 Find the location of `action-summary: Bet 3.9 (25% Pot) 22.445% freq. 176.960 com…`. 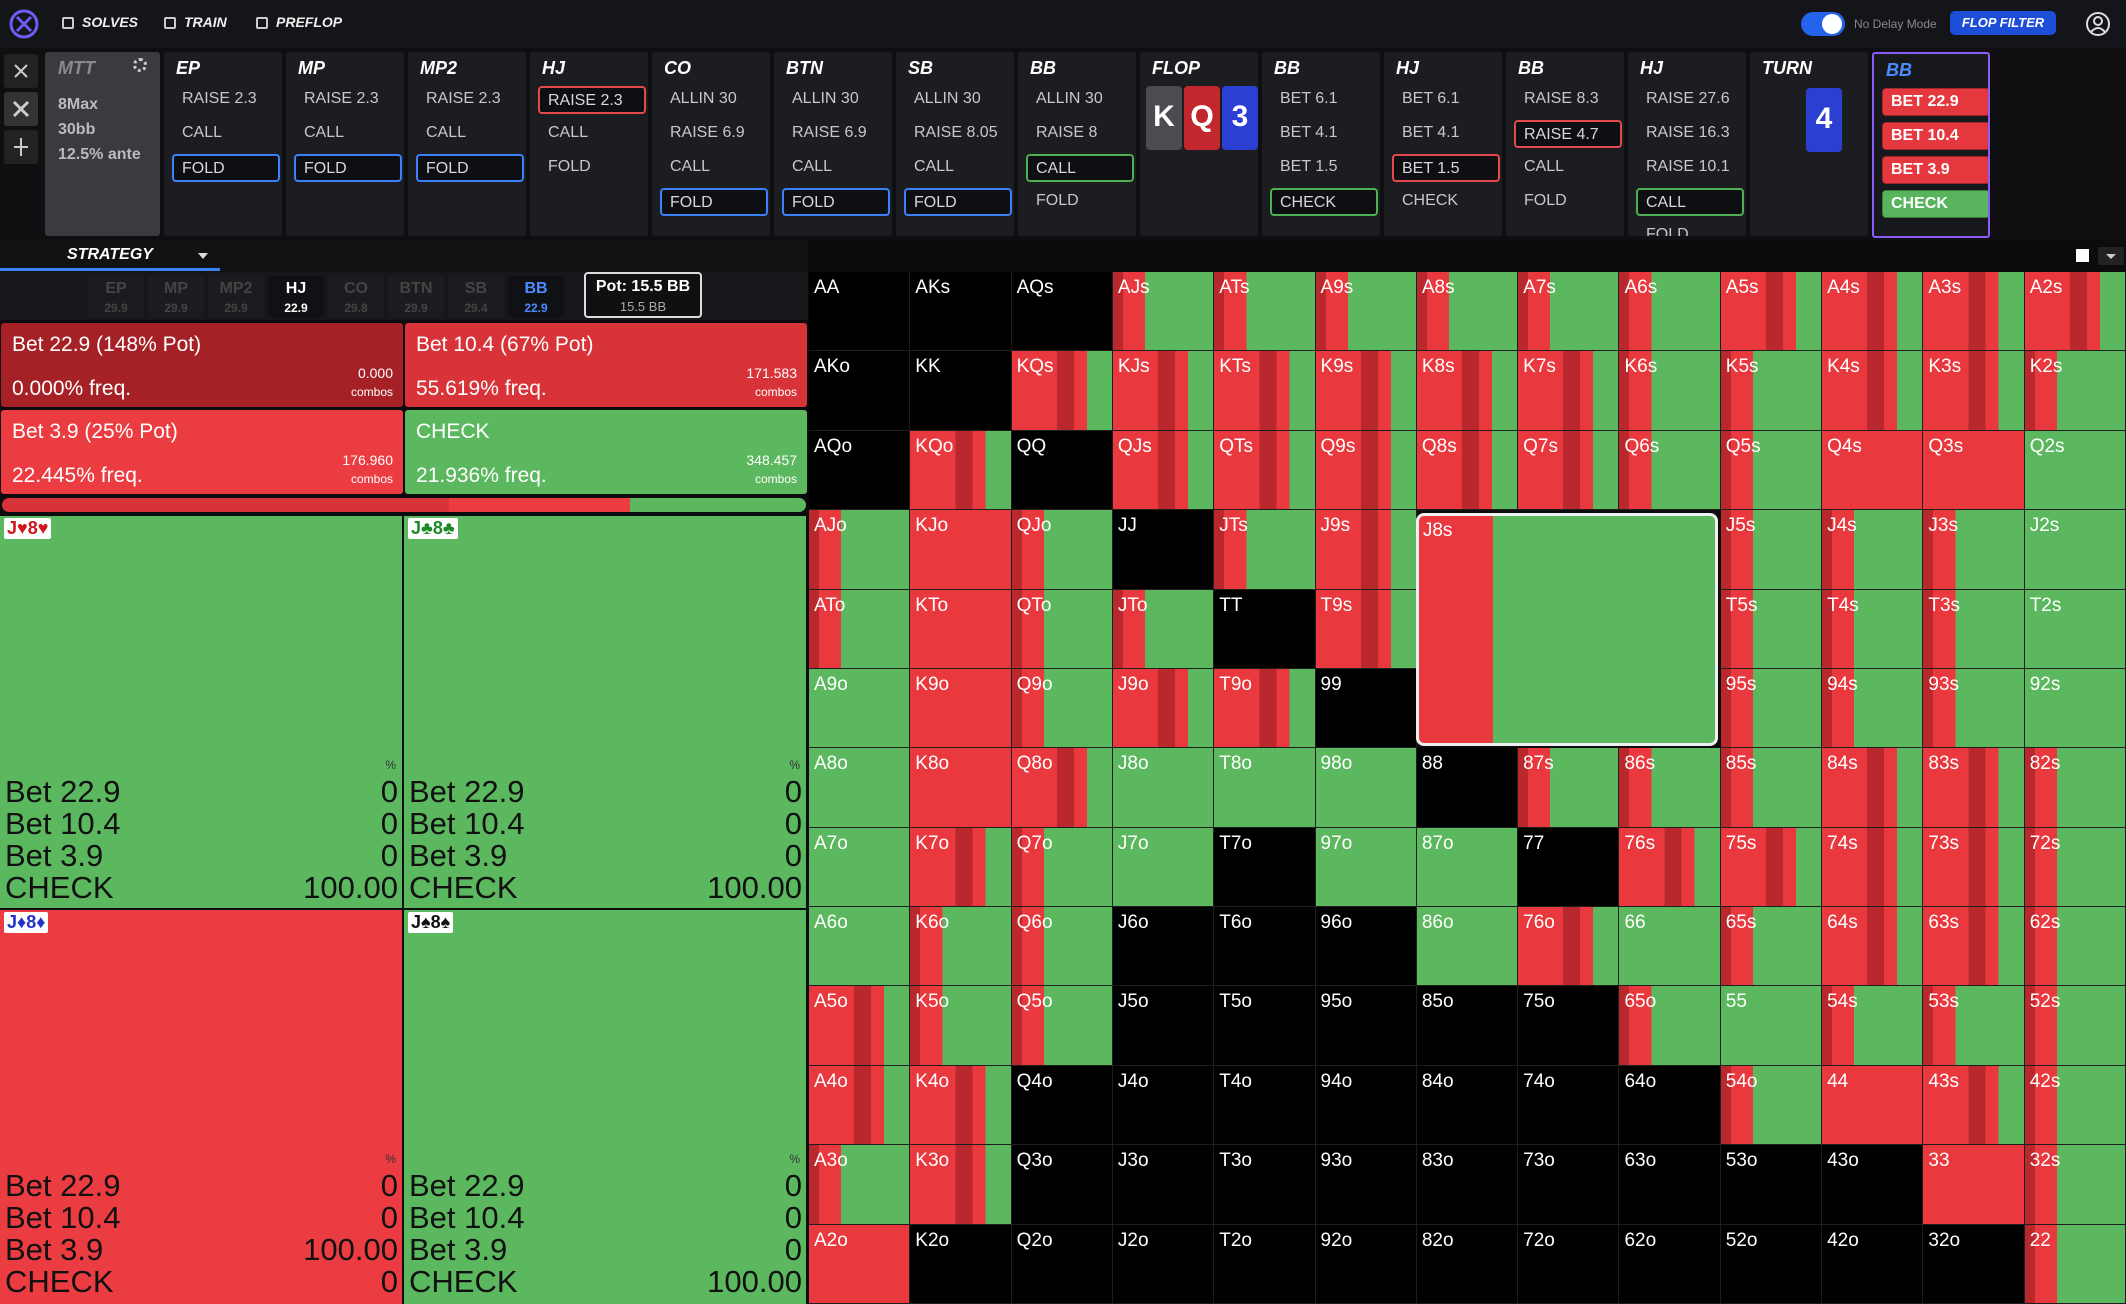

action-summary: Bet 3.9 (25% Pot) 22.445% freq. 176.960 com… is located at coordinates (202, 452).